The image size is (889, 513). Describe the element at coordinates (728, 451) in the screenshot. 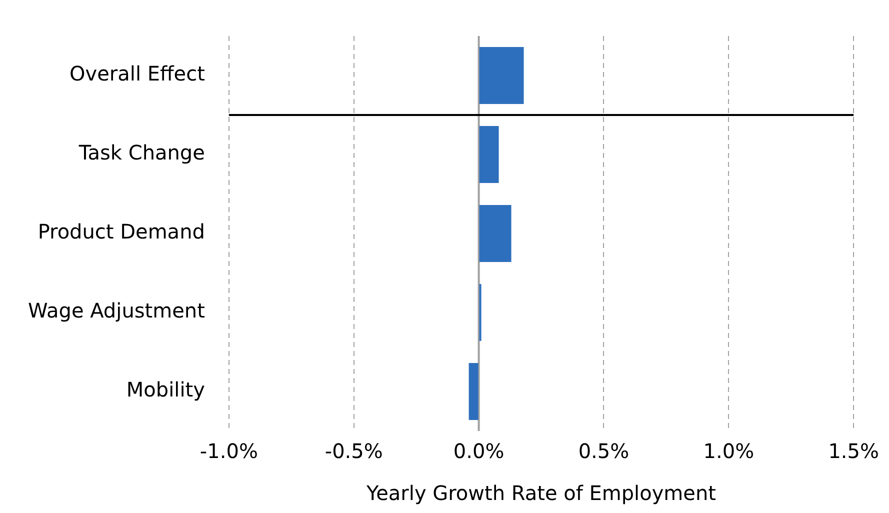

I see `x-tick-label: 1.0%` at that location.